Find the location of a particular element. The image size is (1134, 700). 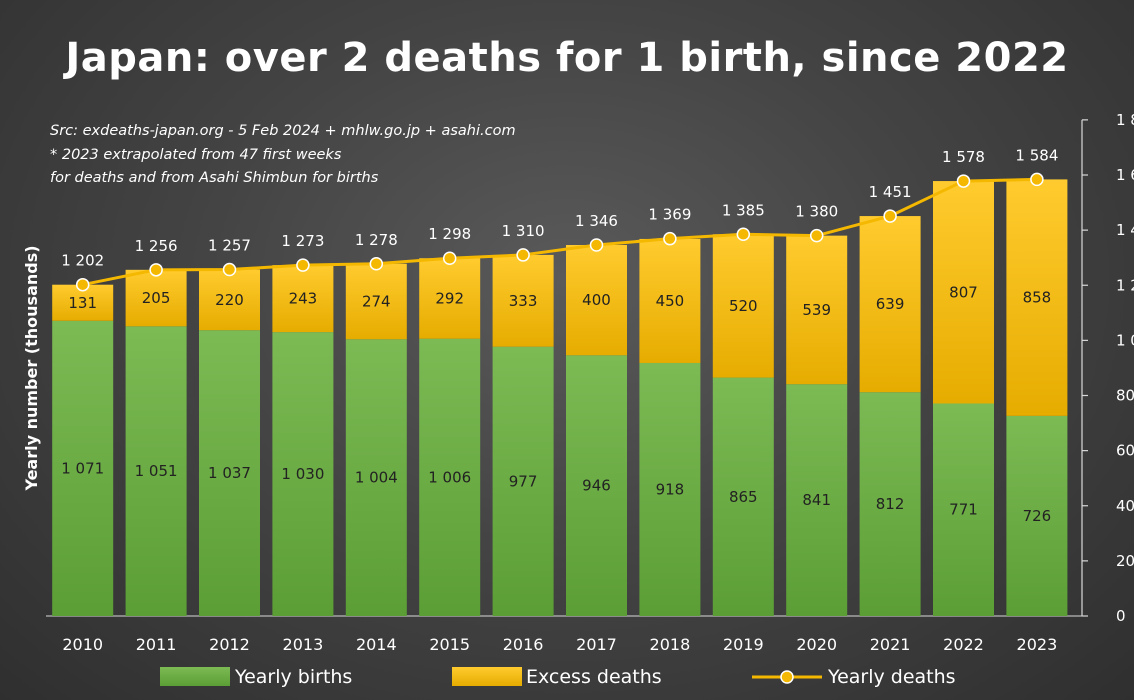

x-tick-label: 2017 is located at coordinates (596, 644).